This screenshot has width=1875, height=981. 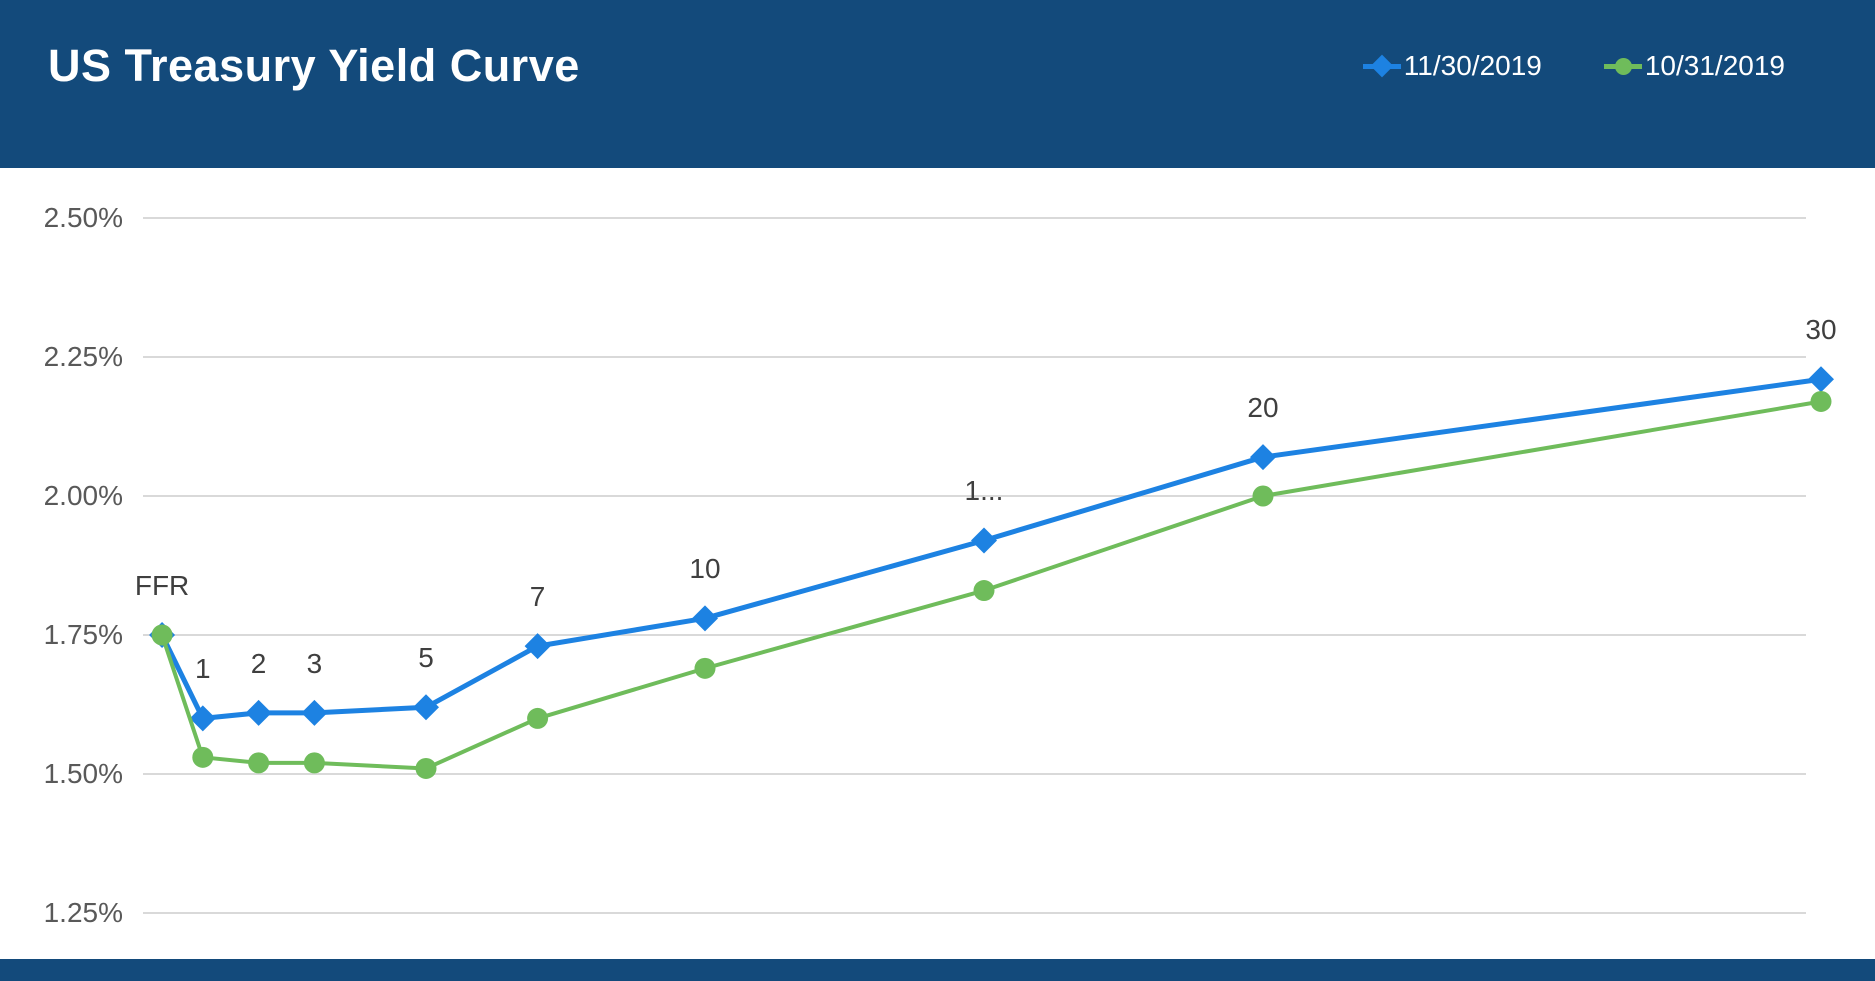 What do you see at coordinates (1381, 66) in the screenshot?
I see `legend-marker-diamond-icon` at bounding box center [1381, 66].